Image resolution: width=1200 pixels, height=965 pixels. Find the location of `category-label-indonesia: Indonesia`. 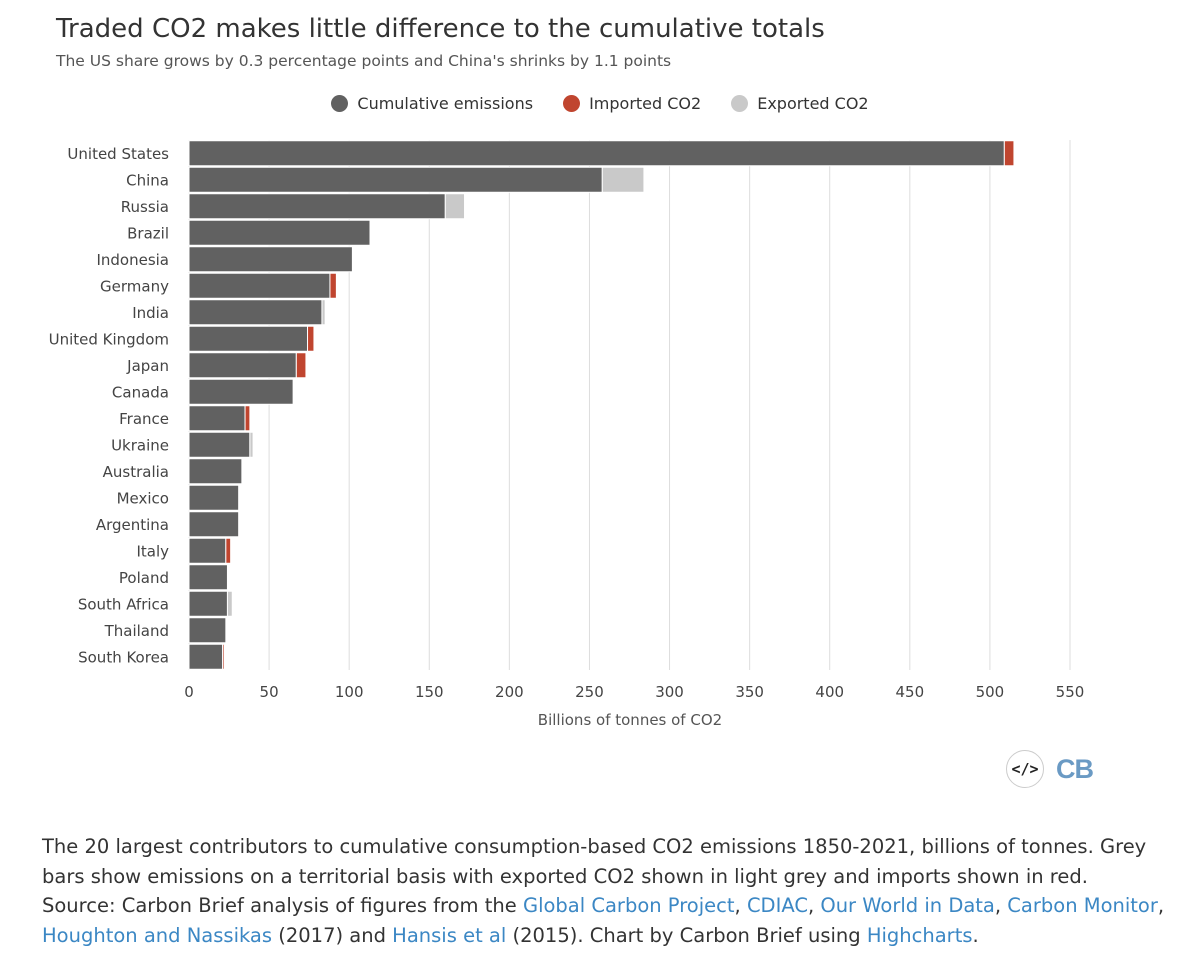

category-label-indonesia: Indonesia is located at coordinates (132, 260).